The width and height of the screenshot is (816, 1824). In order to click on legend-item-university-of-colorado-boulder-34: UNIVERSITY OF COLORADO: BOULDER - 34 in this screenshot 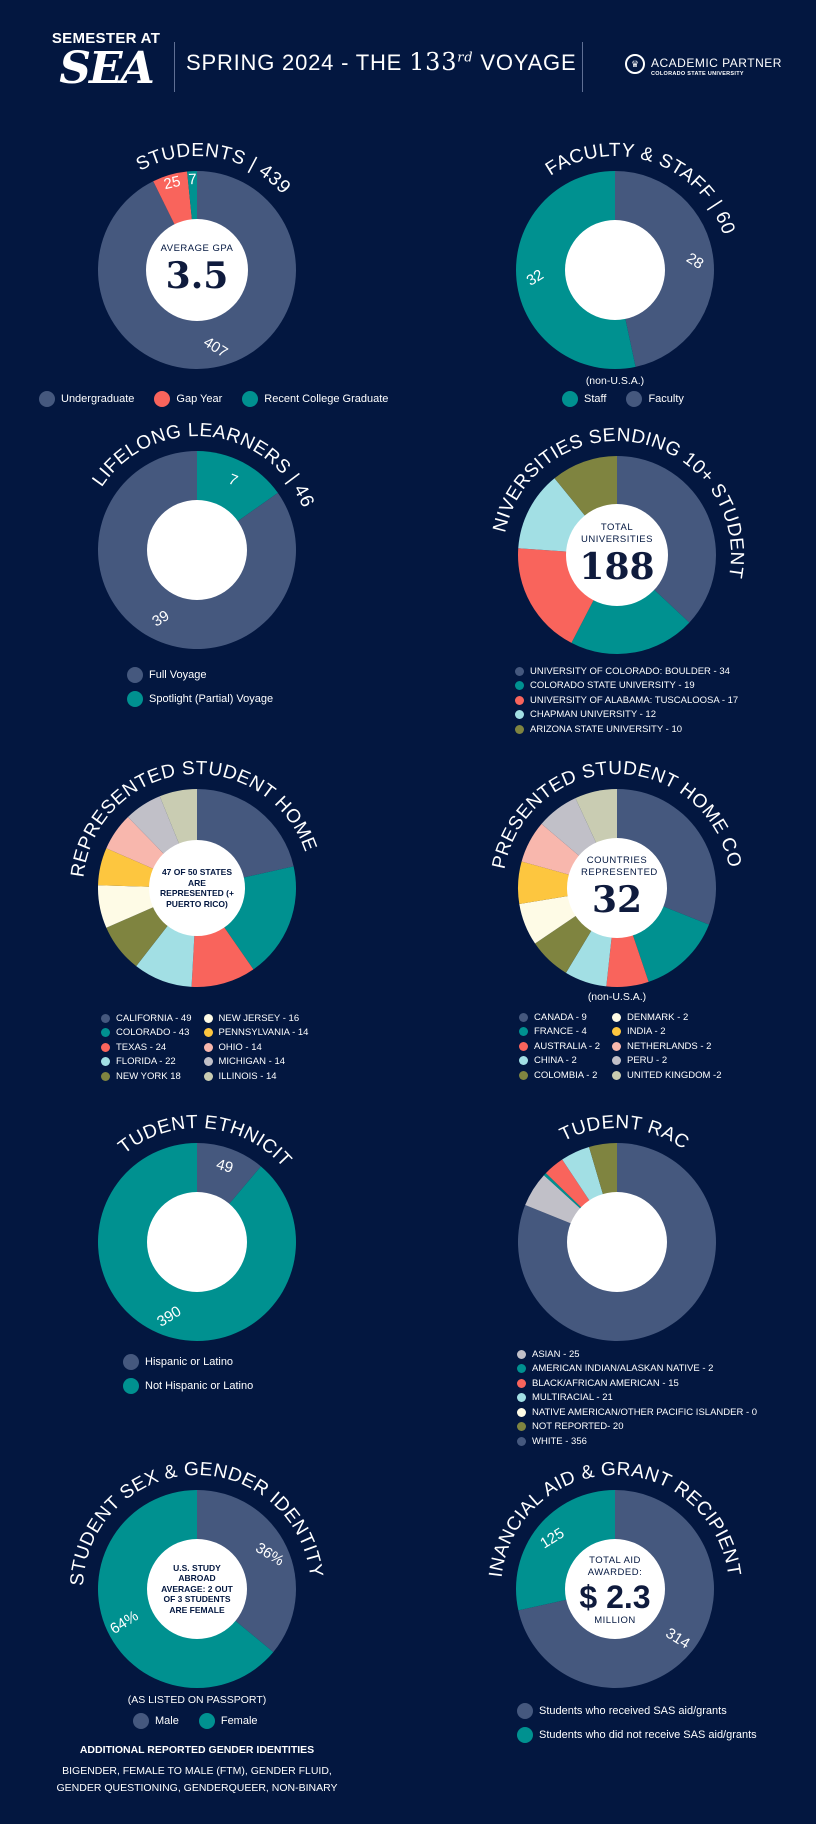, I will do `click(626, 671)`.